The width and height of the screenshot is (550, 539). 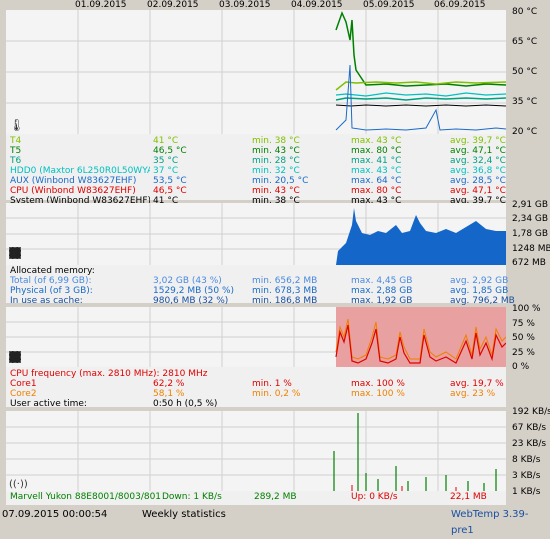 I want to click on sensor-max: max. 64 °C, so click(x=376, y=181).